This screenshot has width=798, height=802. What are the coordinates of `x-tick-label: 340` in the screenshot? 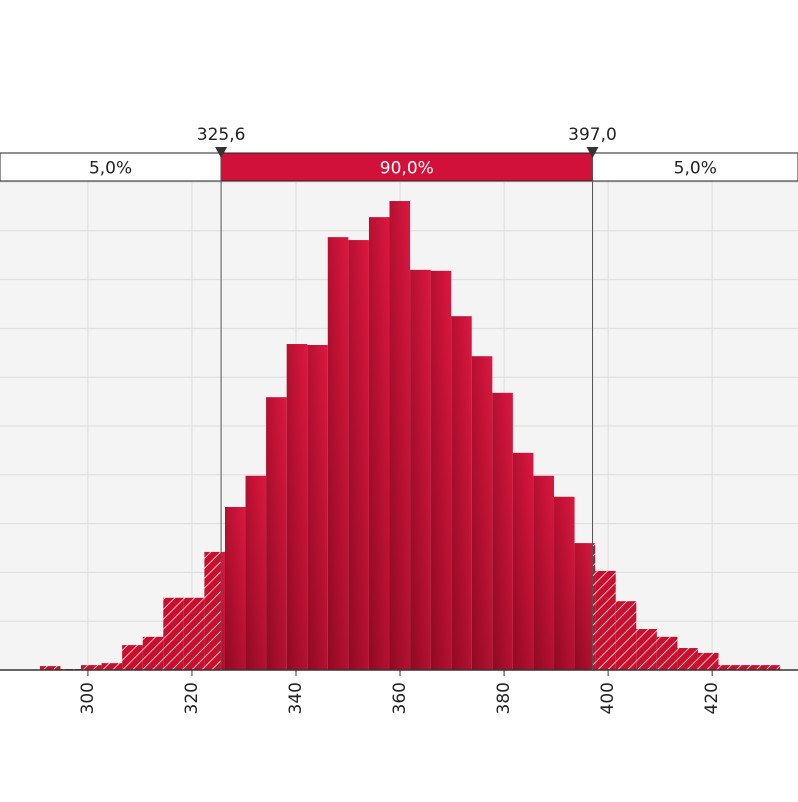 It's located at (296, 698).